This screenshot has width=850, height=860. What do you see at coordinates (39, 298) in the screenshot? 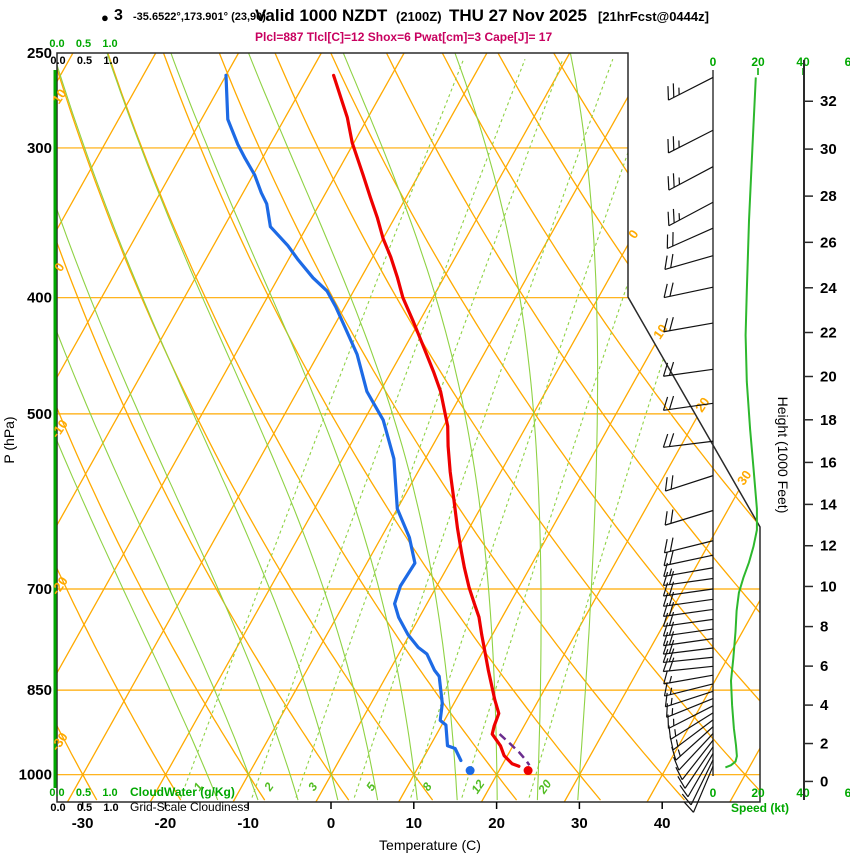
I see `svg-text: 400` at bounding box center [39, 298].